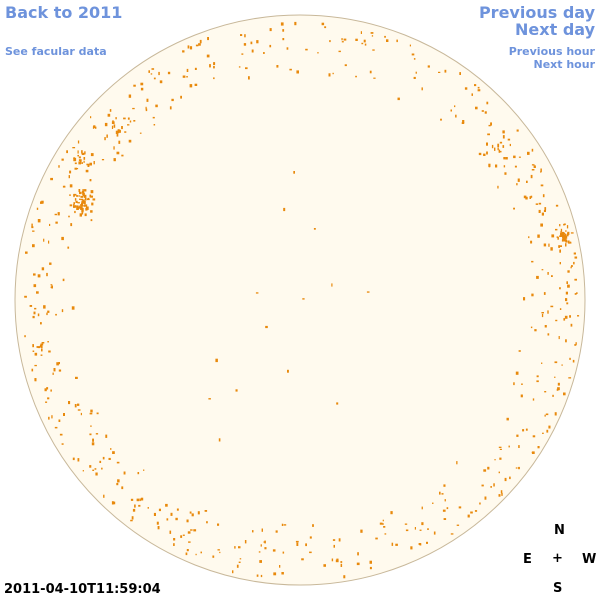  I want to click on previous-hour-link: Previous hour, so click(551, 51).